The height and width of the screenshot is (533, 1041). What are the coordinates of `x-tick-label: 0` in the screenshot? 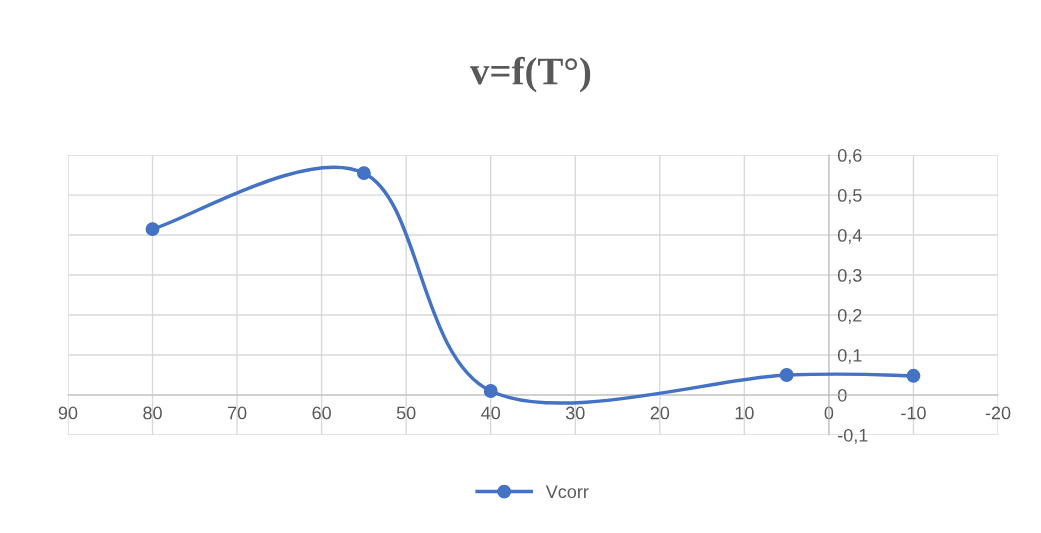 It's located at (829, 413).